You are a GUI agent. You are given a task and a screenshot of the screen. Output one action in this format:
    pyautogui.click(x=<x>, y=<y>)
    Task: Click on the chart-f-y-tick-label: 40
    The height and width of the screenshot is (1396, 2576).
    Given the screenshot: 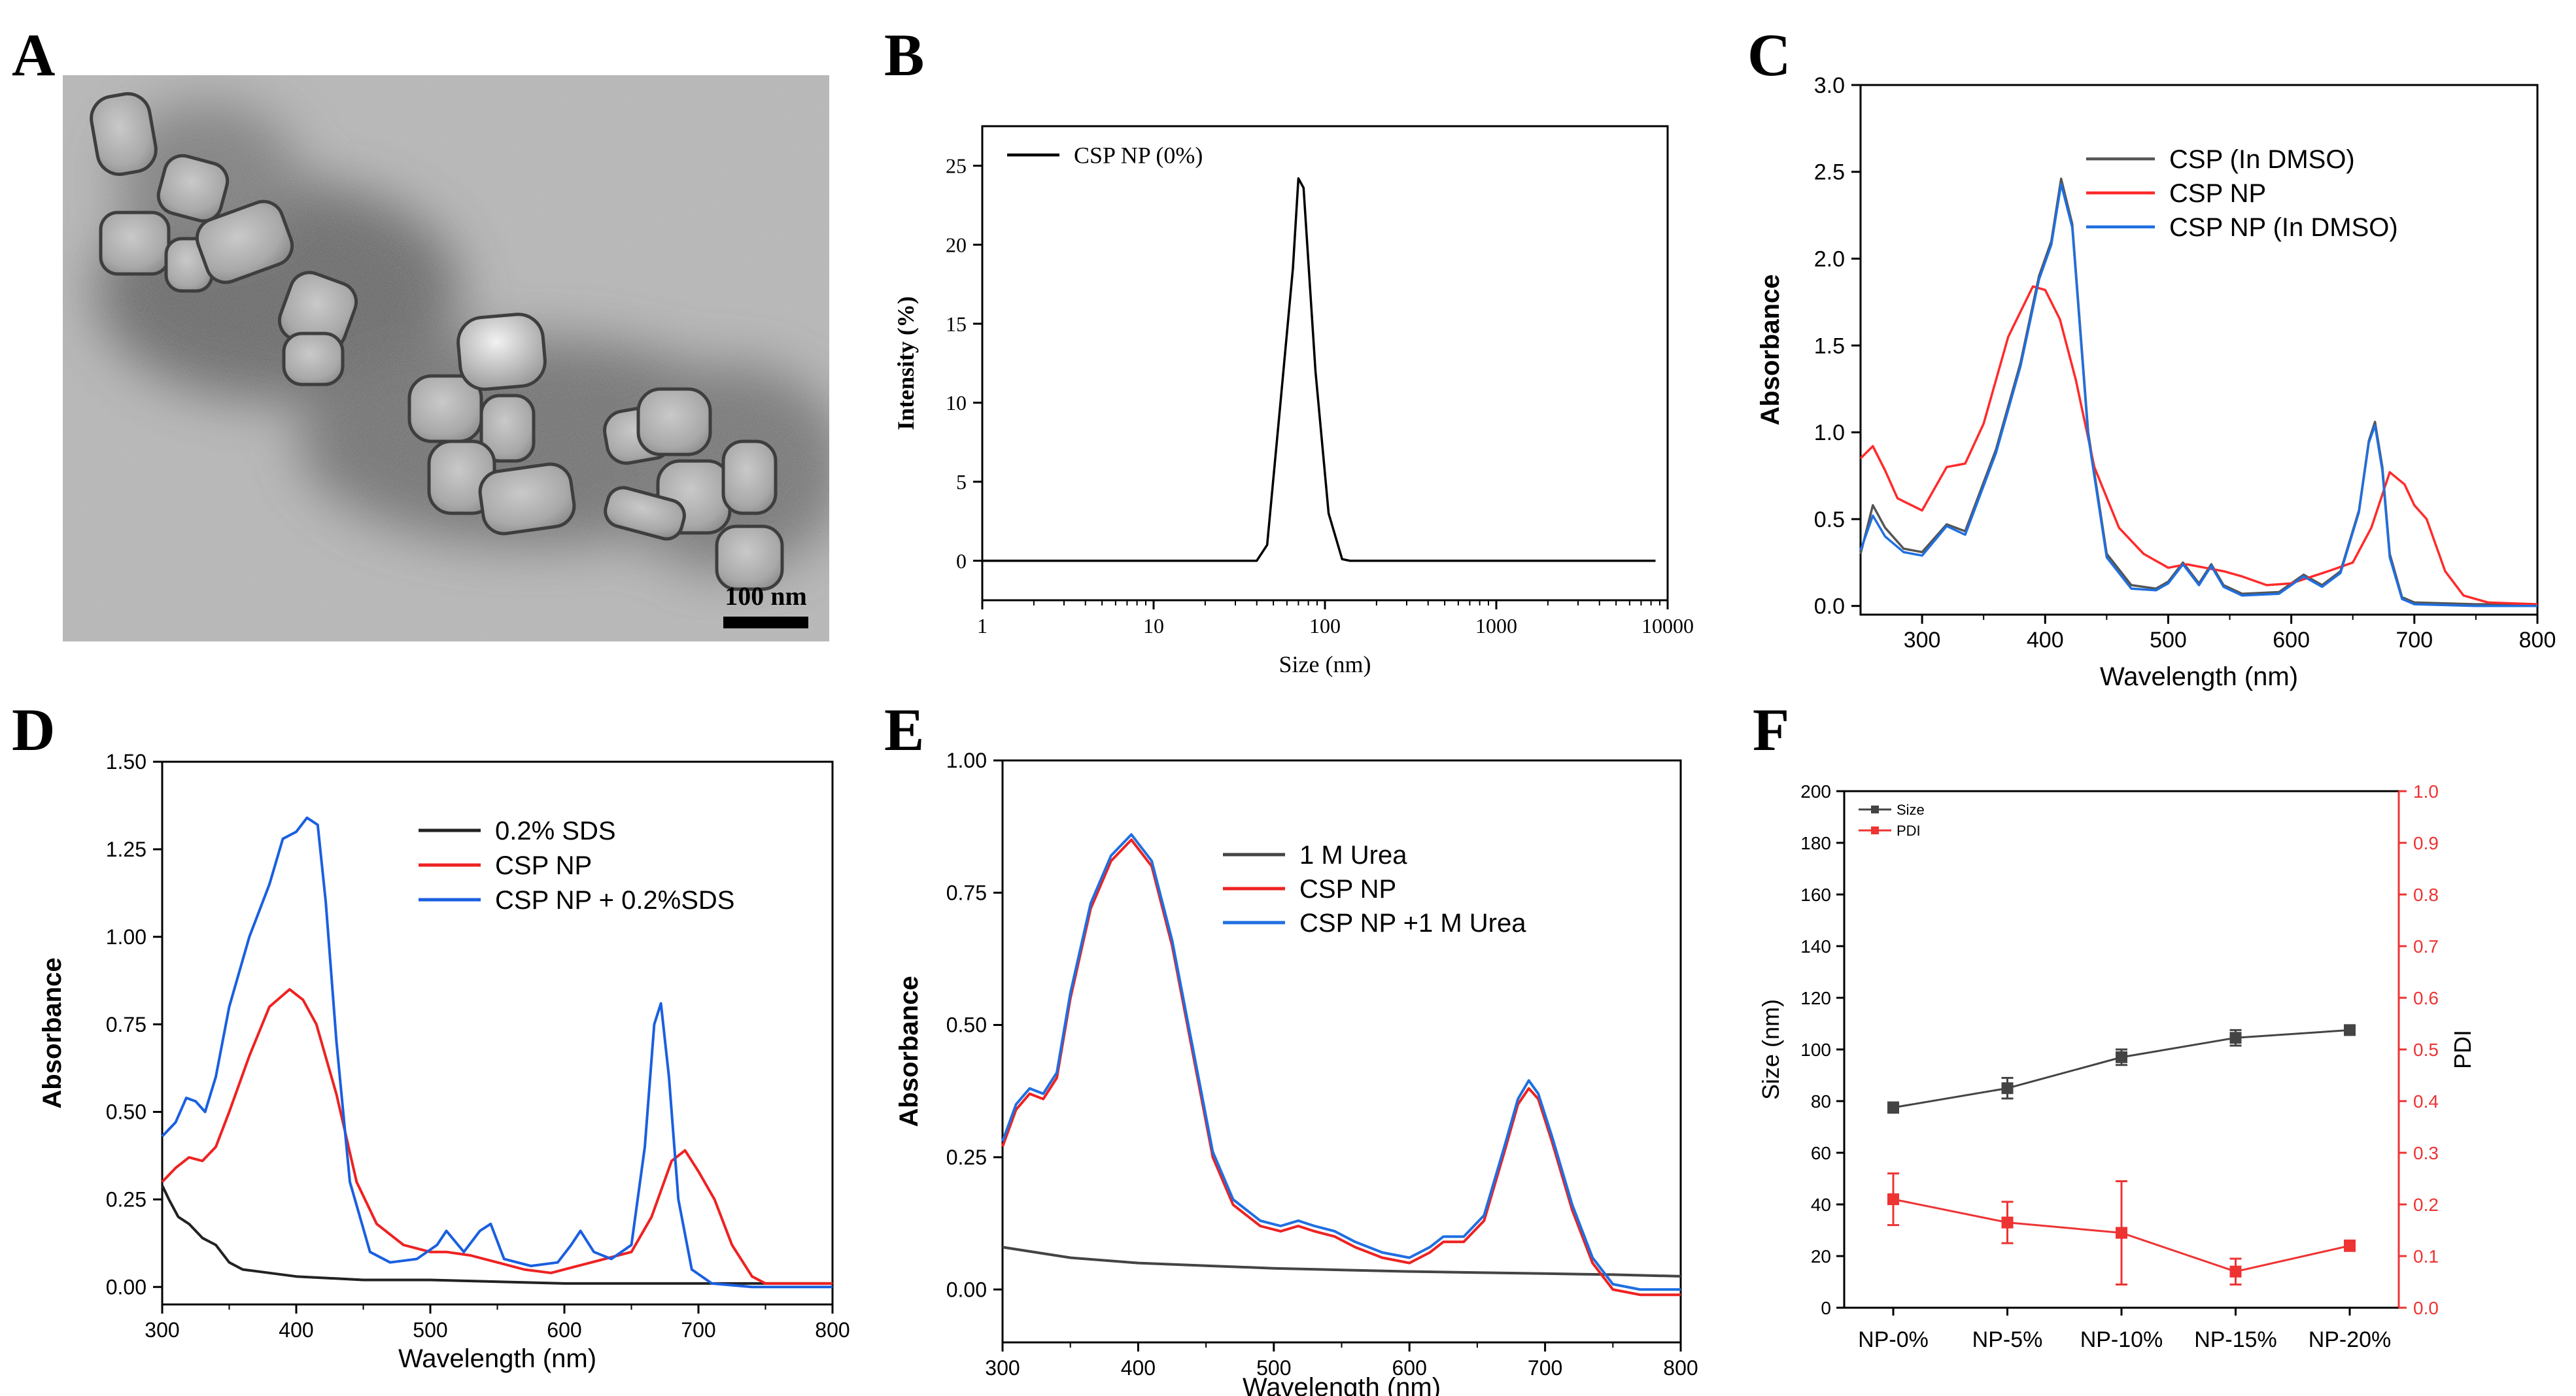 What is the action you would take?
    pyautogui.click(x=1821, y=1205)
    